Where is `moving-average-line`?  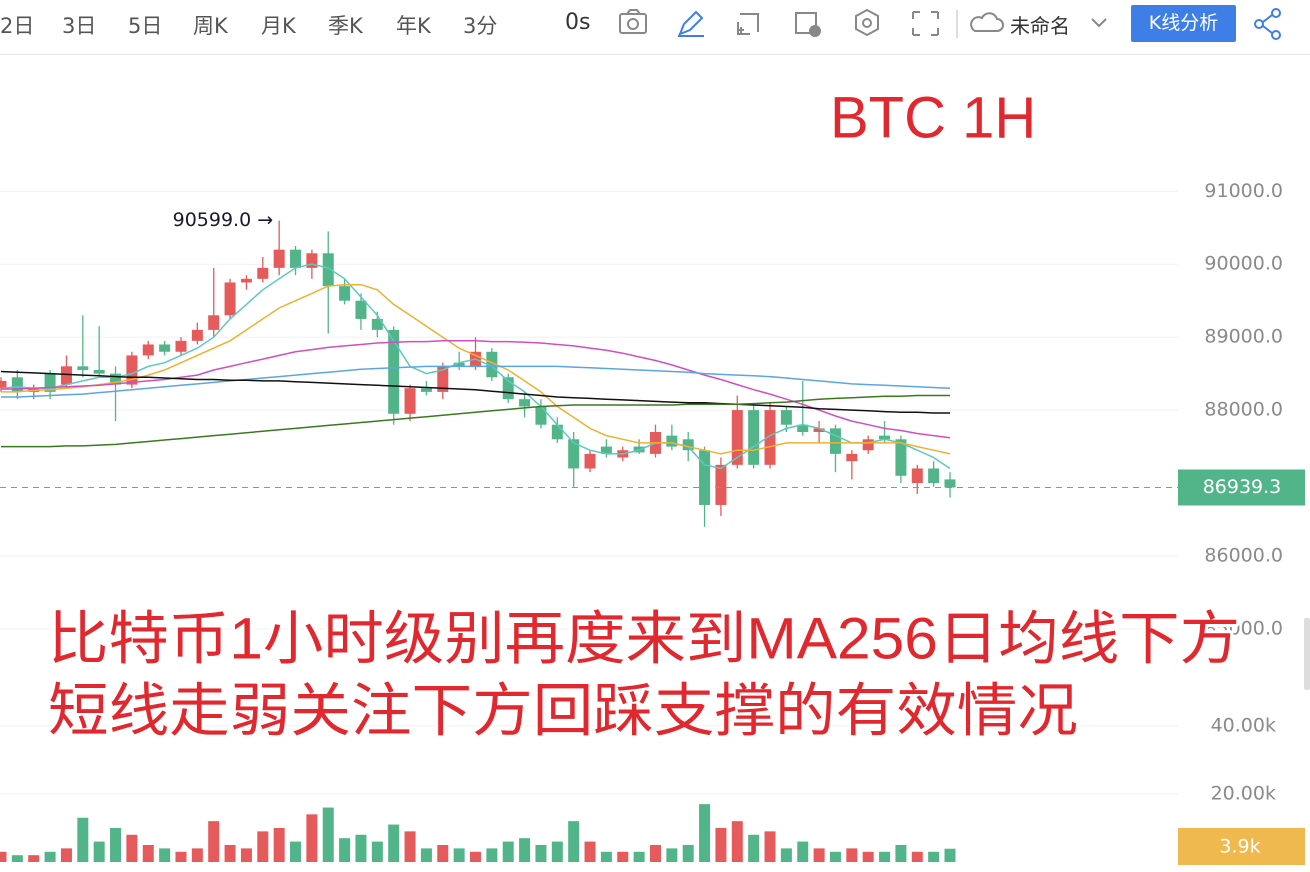 moving-average-line is located at coordinates (476, 369).